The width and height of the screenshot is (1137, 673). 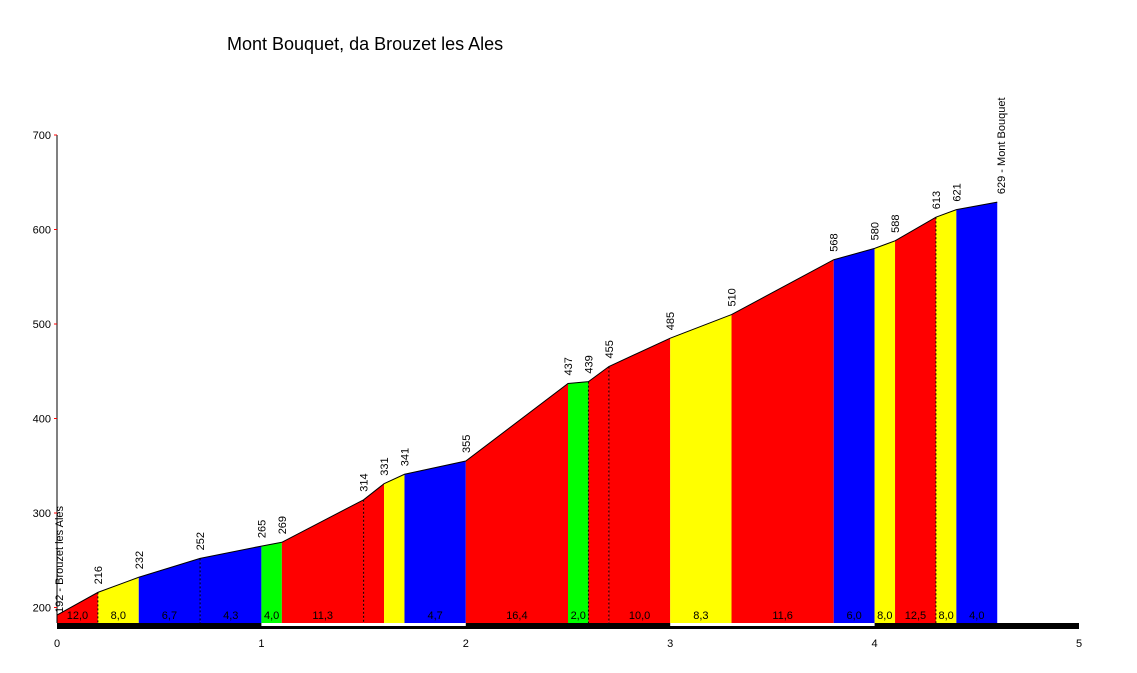 What do you see at coordinates (365, 44) in the screenshot?
I see `chart-title: Mont Bouquet, da Brouzet les Ales` at bounding box center [365, 44].